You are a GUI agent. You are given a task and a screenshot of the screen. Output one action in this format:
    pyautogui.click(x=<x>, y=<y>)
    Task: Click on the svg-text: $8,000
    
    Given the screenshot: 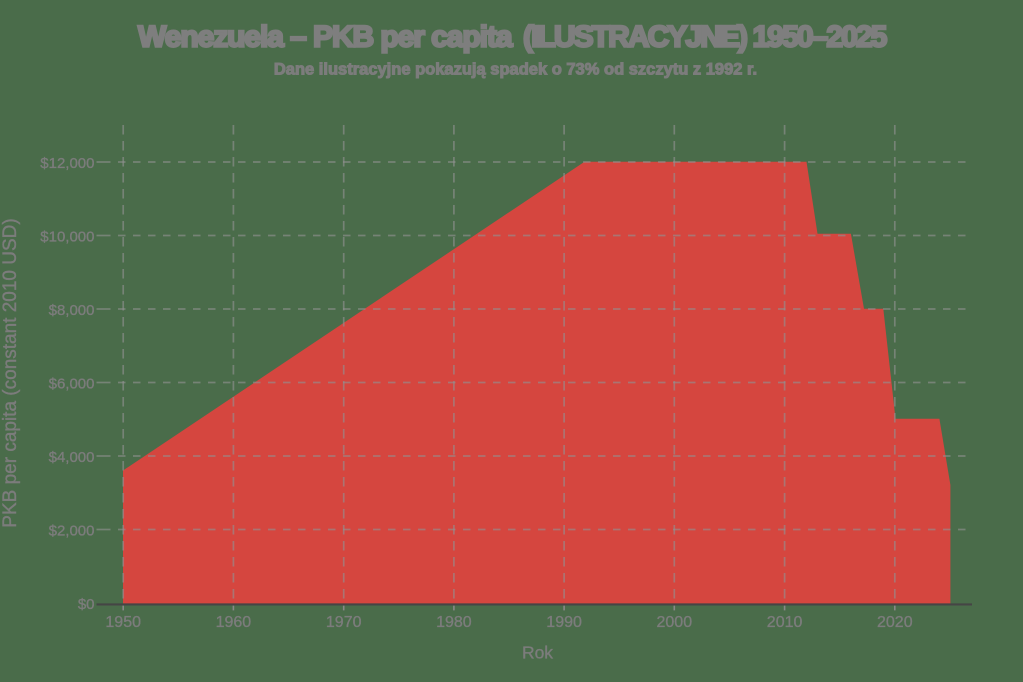 What is the action you would take?
    pyautogui.click(x=72, y=310)
    